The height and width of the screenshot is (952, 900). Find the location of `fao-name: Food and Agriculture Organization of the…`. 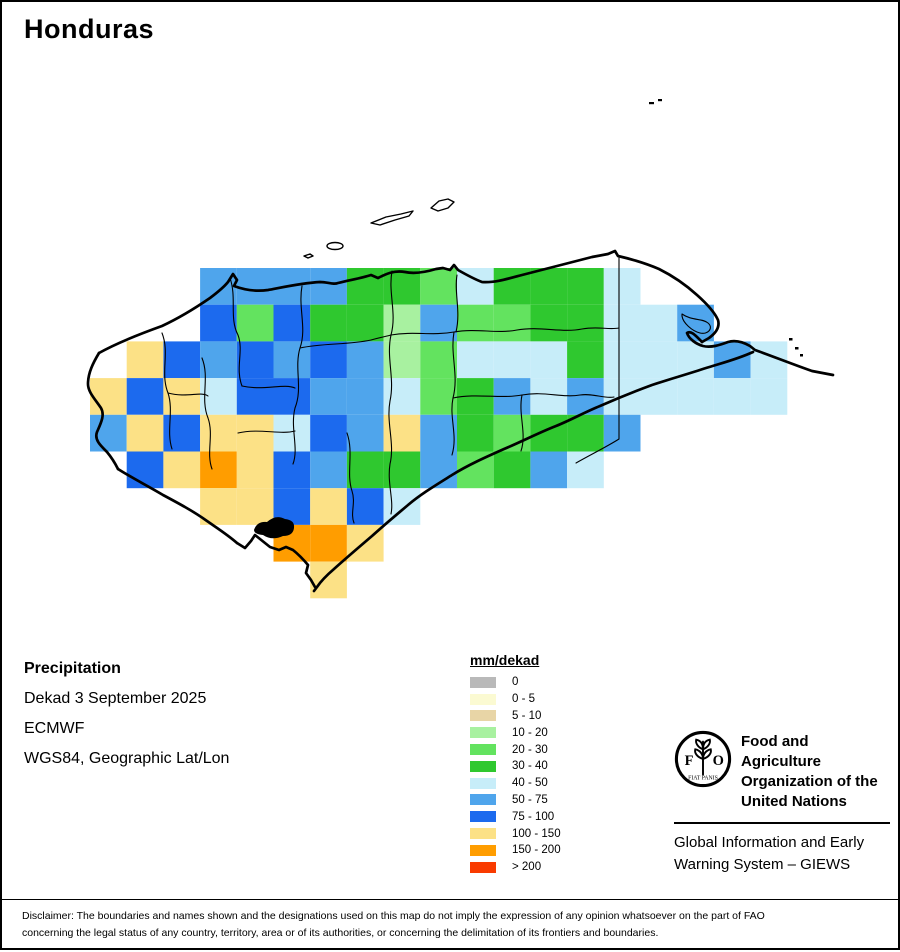

fao-name: Food and Agriculture Organization of the… is located at coordinates (815, 771).